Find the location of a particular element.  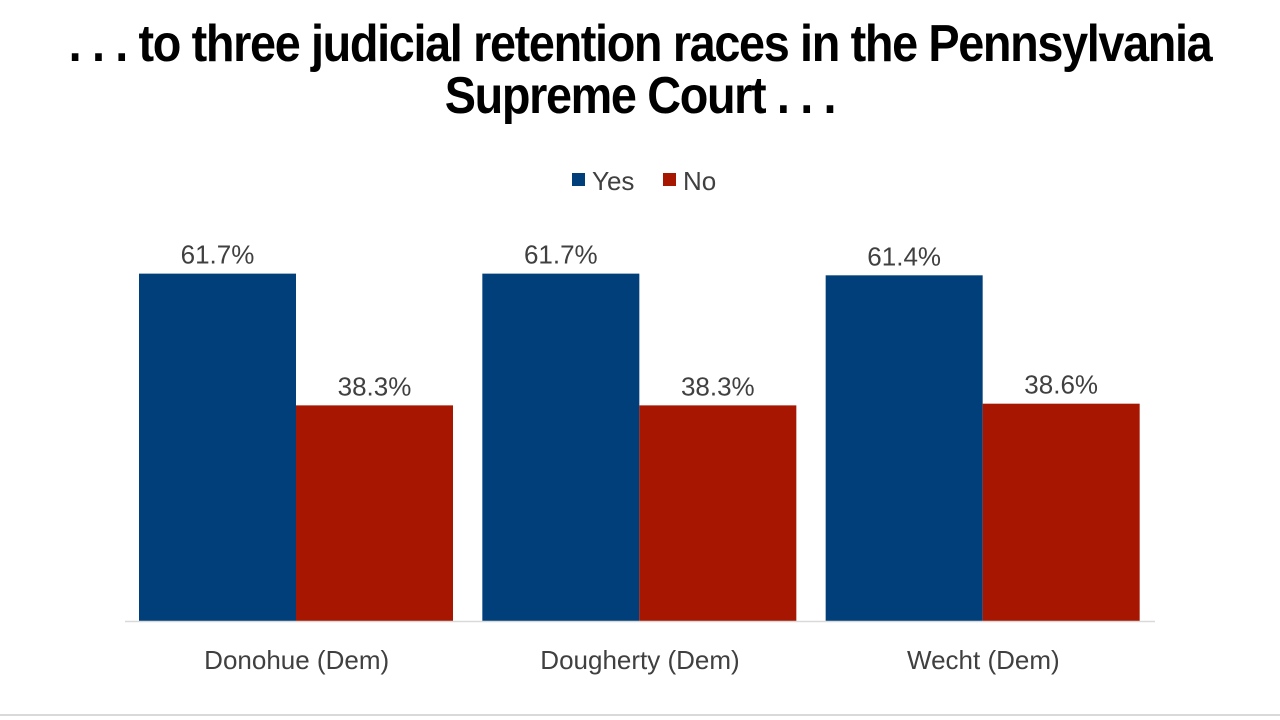

category-label-3: Wecht (Dem) is located at coordinates (983, 660).